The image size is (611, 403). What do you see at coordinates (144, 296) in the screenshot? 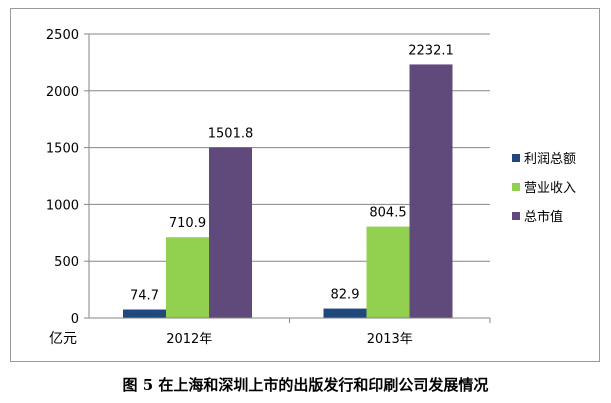
I see `data-label: 74.7` at bounding box center [144, 296].